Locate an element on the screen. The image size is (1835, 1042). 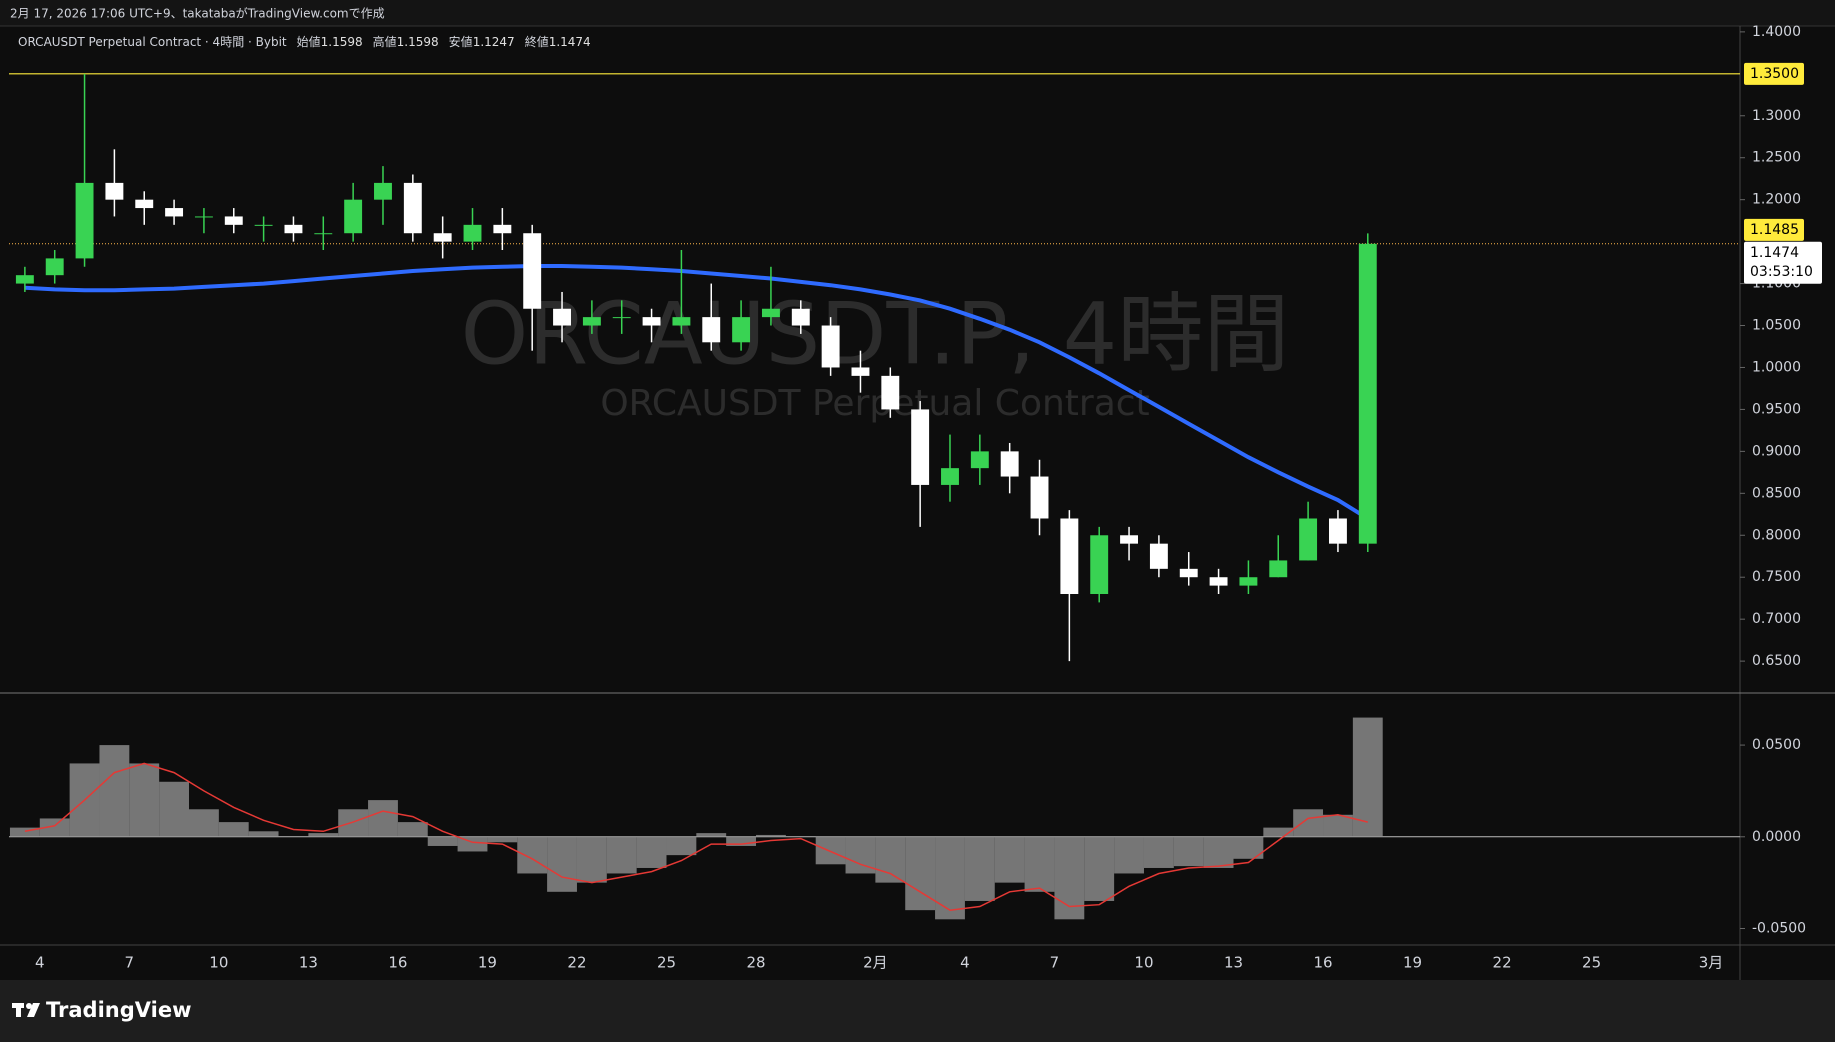
ohlc-value: 1.1474 is located at coordinates (570, 42).